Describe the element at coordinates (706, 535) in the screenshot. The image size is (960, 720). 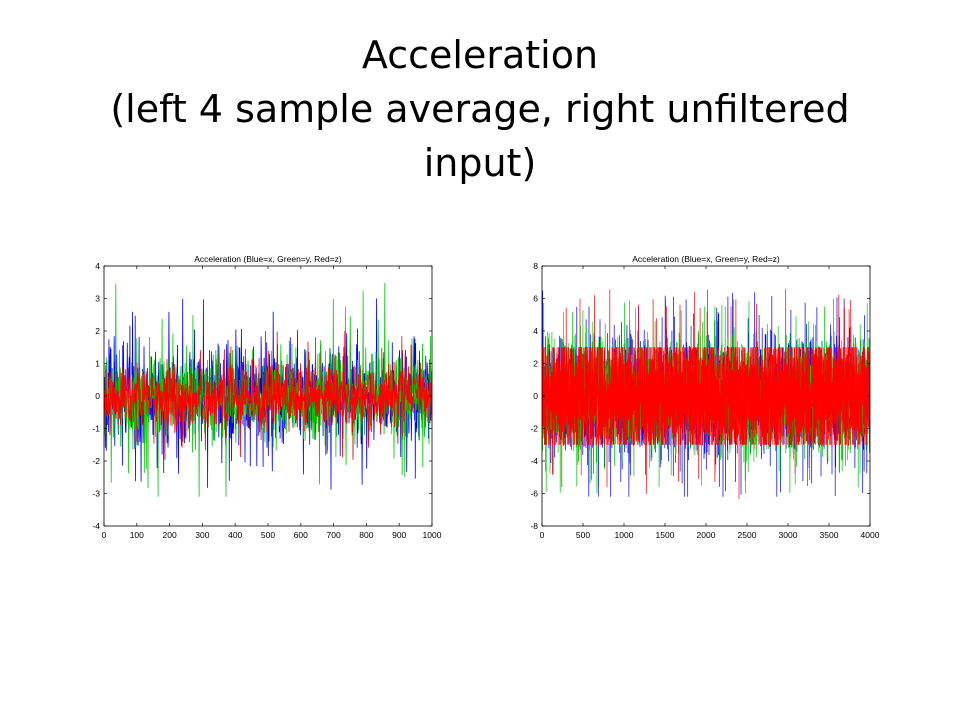
I see `x-tick-label: 2000` at that location.